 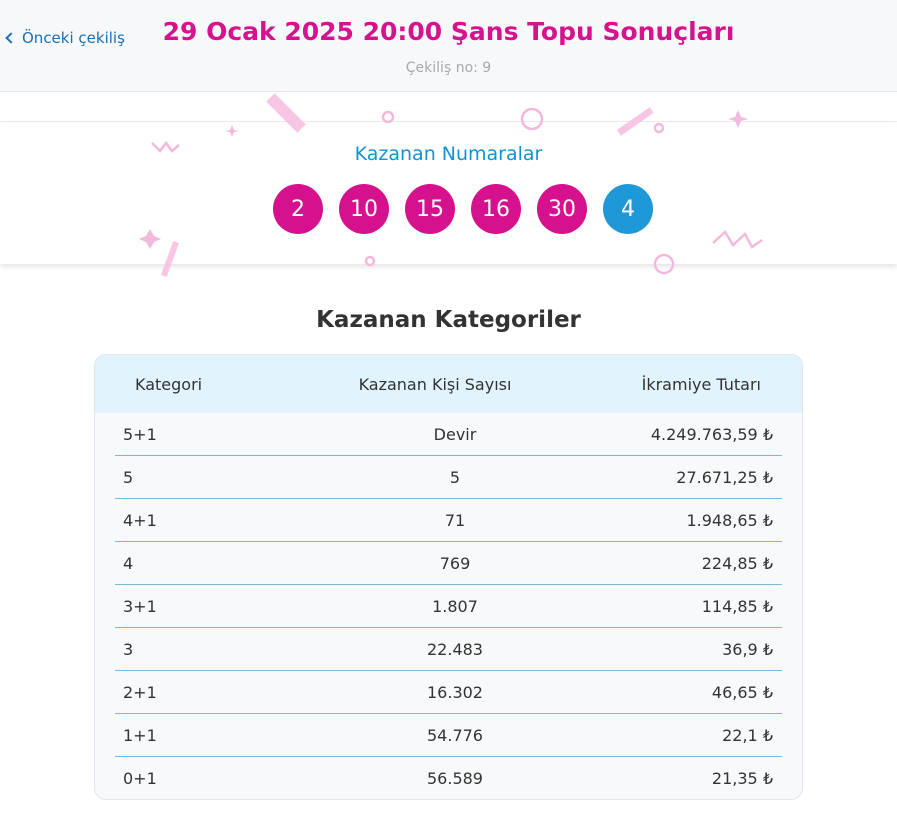 What do you see at coordinates (496, 209) in the screenshot?
I see `number-ball: 16` at bounding box center [496, 209].